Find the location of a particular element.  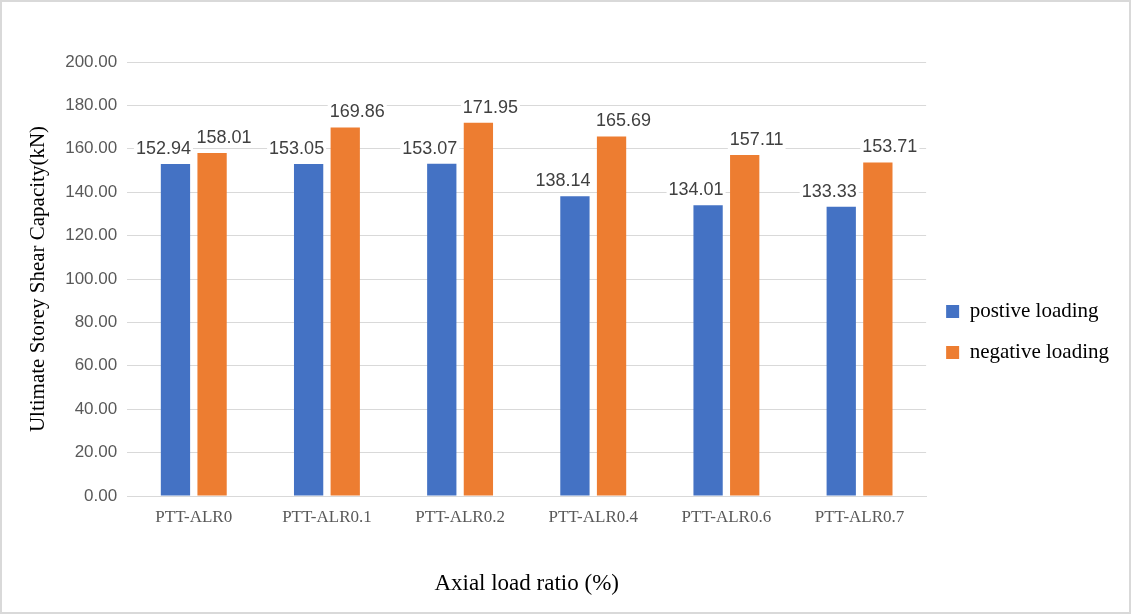

data-label: 153.05 is located at coordinates (297, 147).